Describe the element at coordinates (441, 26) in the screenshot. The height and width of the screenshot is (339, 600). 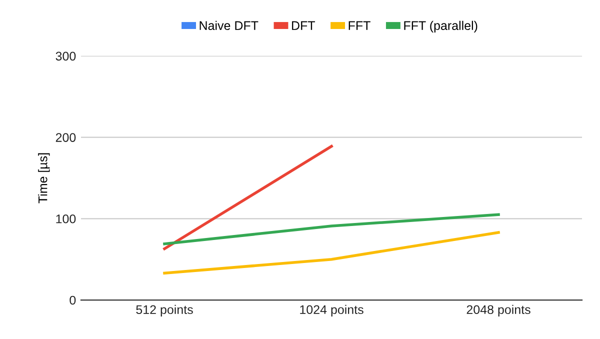
I see `legend-label: FFT (parallel)` at that location.